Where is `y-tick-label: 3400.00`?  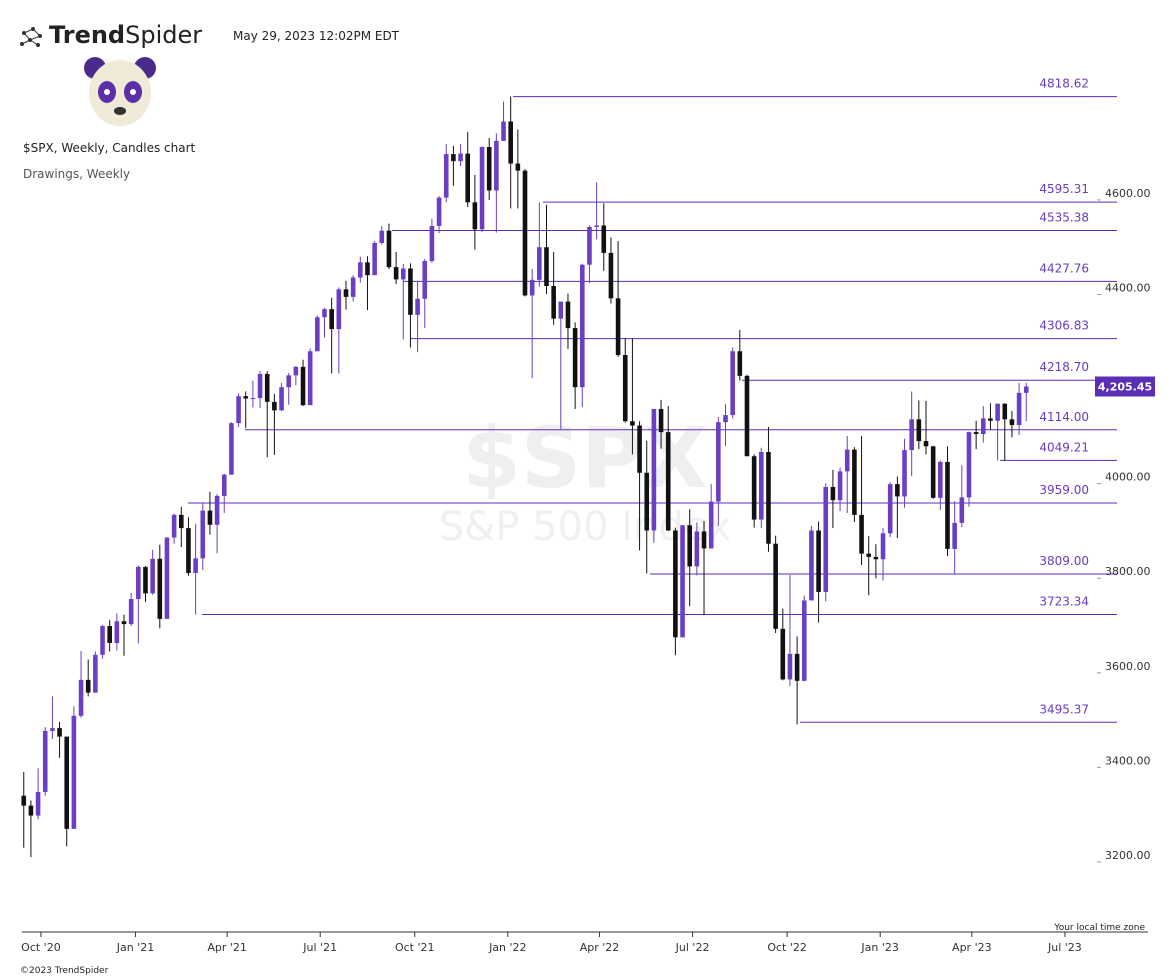
y-tick-label: 3400.00 is located at coordinates (1128, 760).